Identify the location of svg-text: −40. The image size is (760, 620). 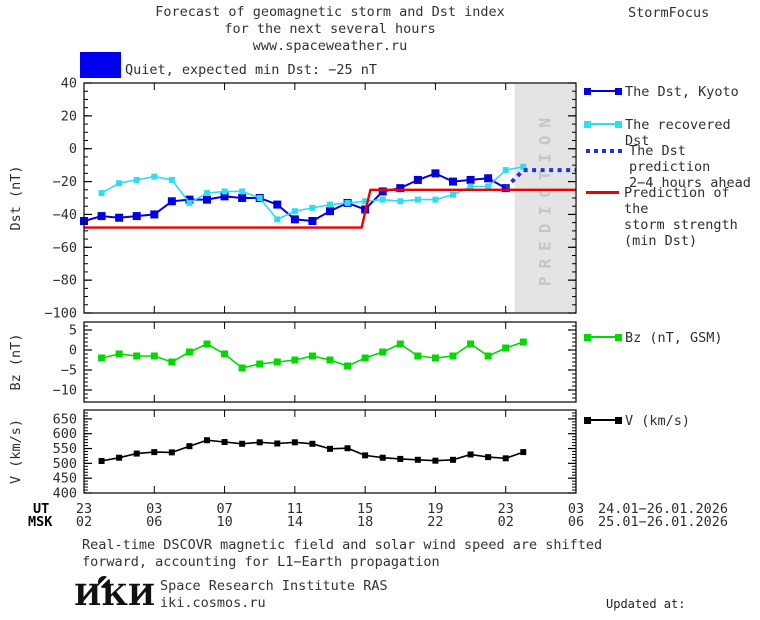
(65, 215).